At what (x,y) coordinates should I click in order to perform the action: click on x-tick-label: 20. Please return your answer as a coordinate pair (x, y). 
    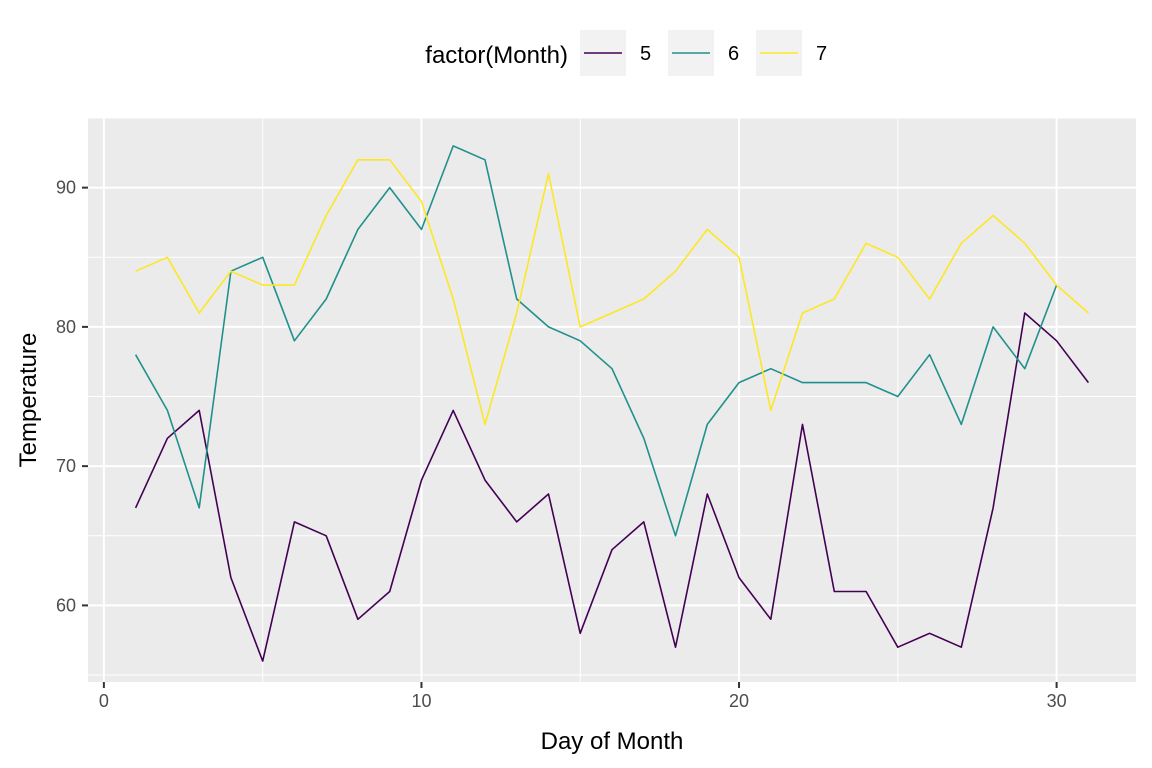
    Looking at the image, I should click on (739, 701).